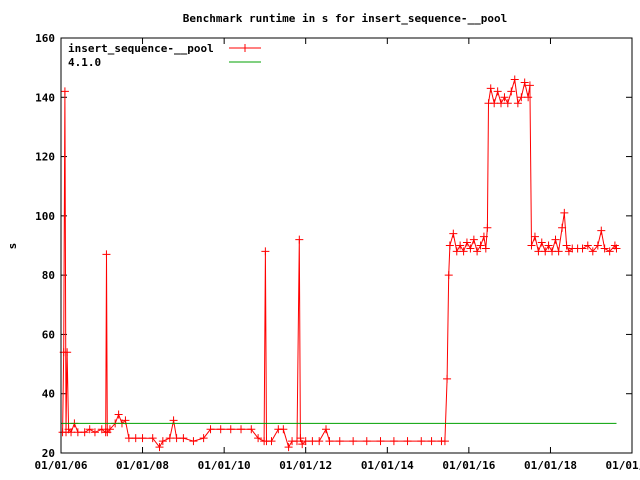  What do you see at coordinates (84, 62) in the screenshot?
I see `legend-label-series-2: 4.1.0` at bounding box center [84, 62].